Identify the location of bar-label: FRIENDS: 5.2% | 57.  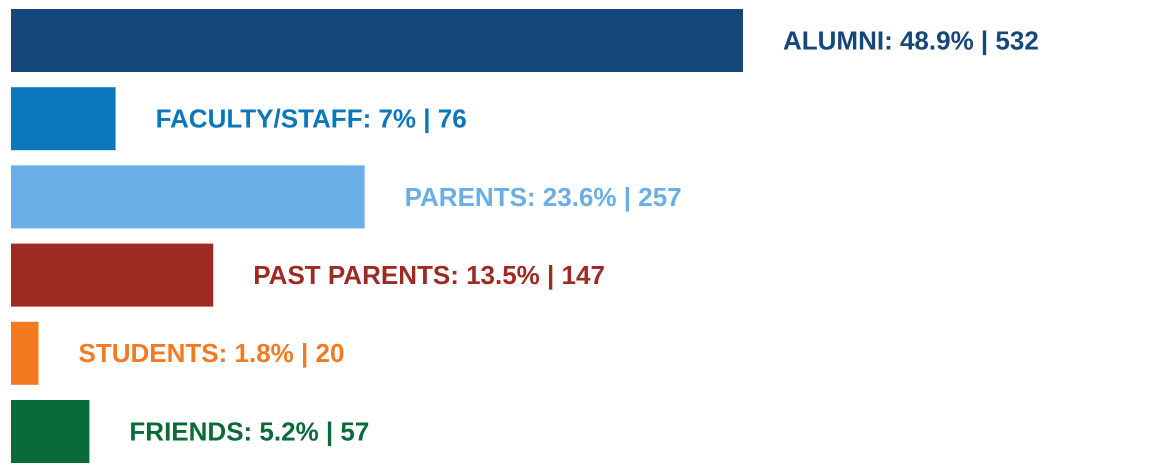
(249, 431).